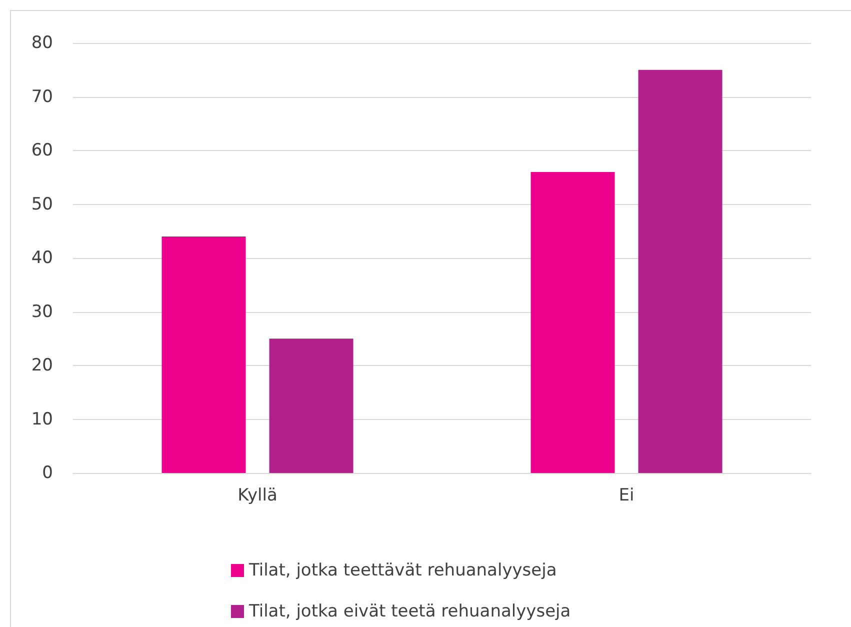 Image resolution: width=851 pixels, height=627 pixels. What do you see at coordinates (42, 312) in the screenshot?
I see `y-tick-label: 30` at bounding box center [42, 312].